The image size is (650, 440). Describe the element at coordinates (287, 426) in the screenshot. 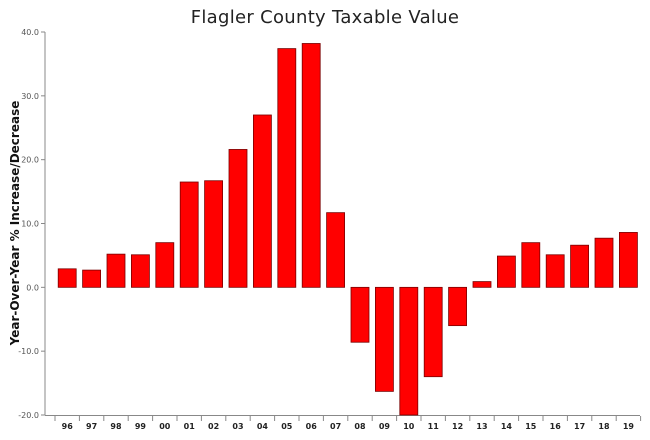

I see `x-tick-label: 05` at that location.